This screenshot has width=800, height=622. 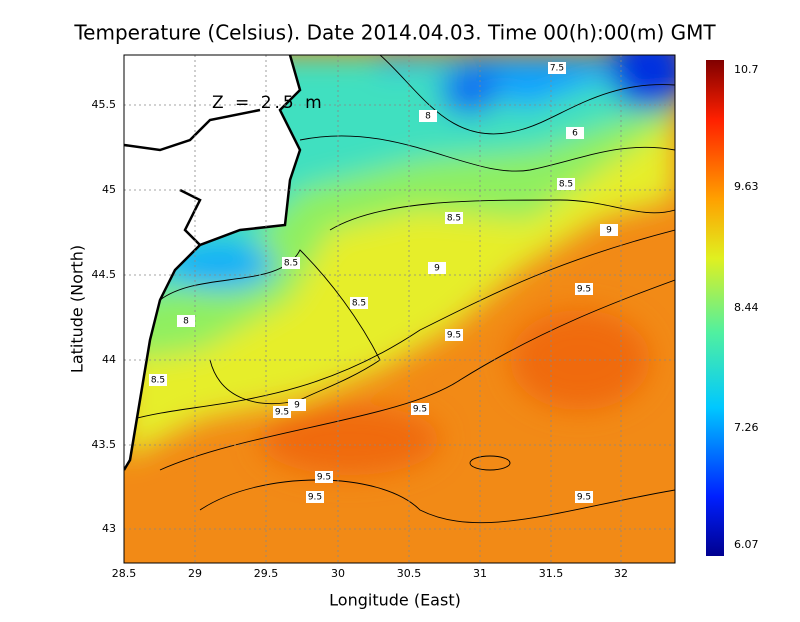 What do you see at coordinates (104, 104) in the screenshot?
I see `y-tick-label: 45.5` at bounding box center [104, 104].